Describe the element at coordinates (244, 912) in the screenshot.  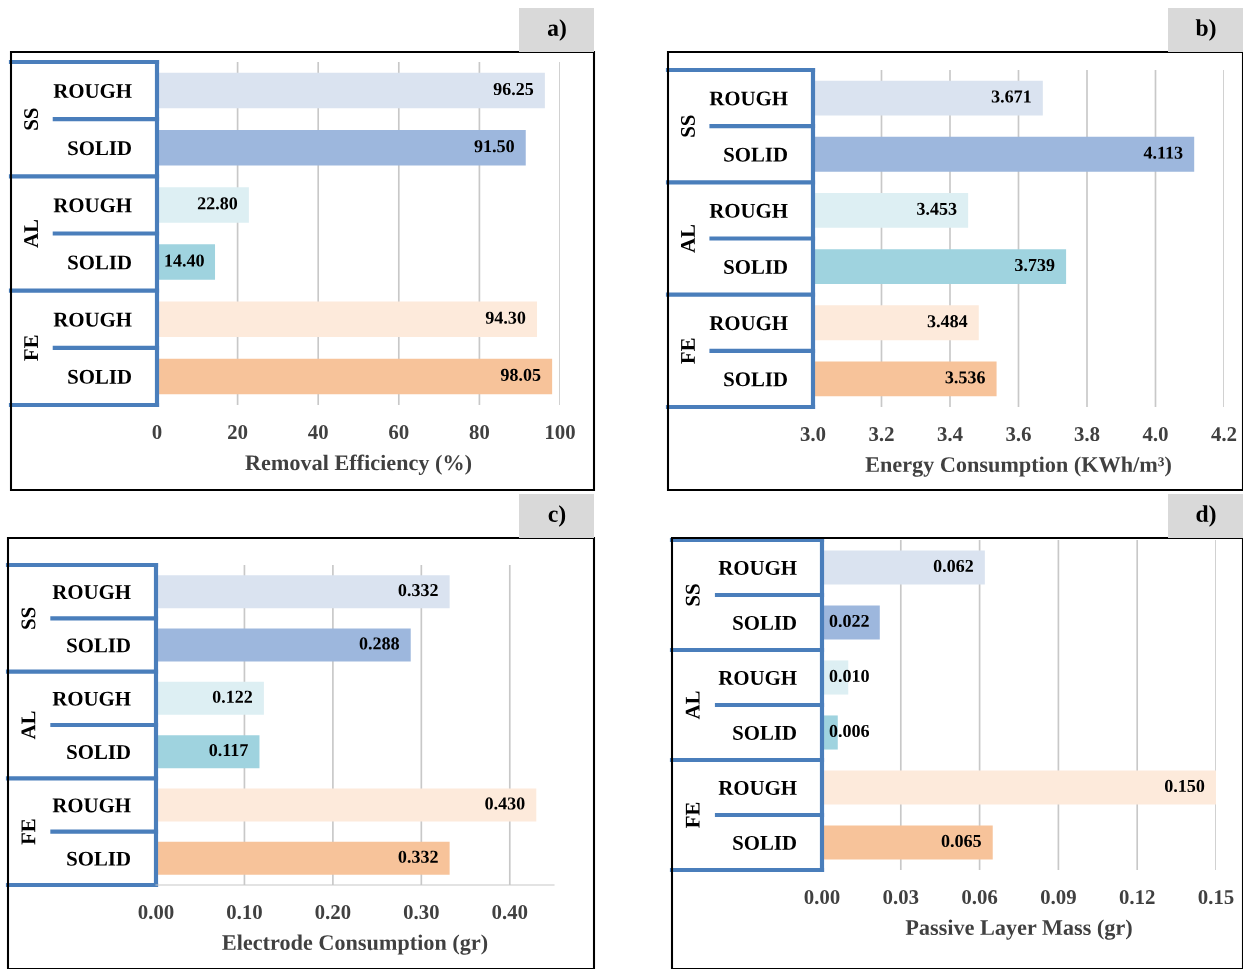
I see `x-tick-label: 0.10` at that location.